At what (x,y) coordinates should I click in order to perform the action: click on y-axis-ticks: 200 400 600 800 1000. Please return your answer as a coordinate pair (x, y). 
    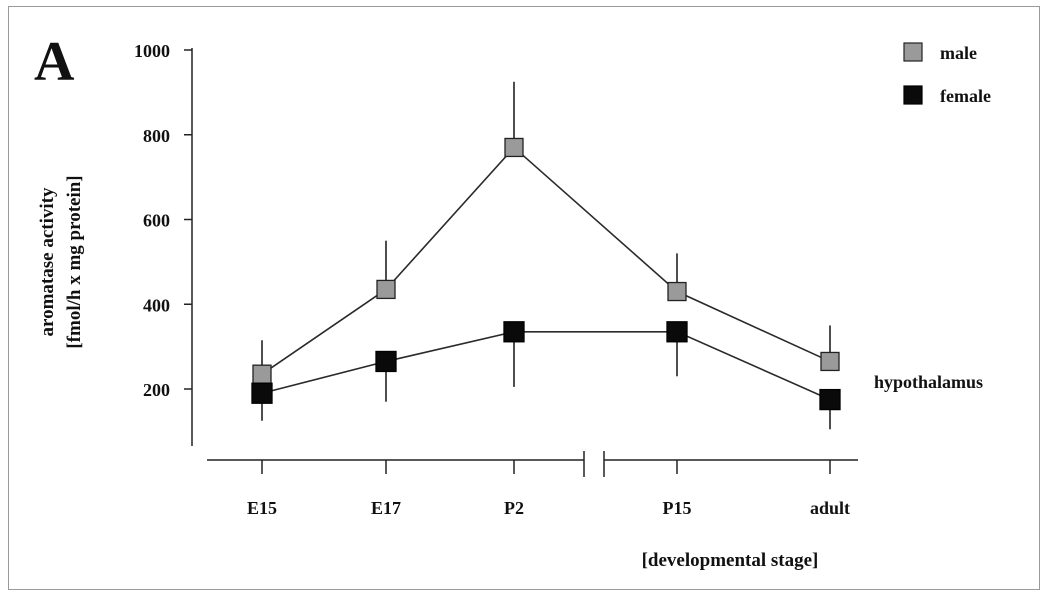
    Looking at the image, I should click on (163, 220).